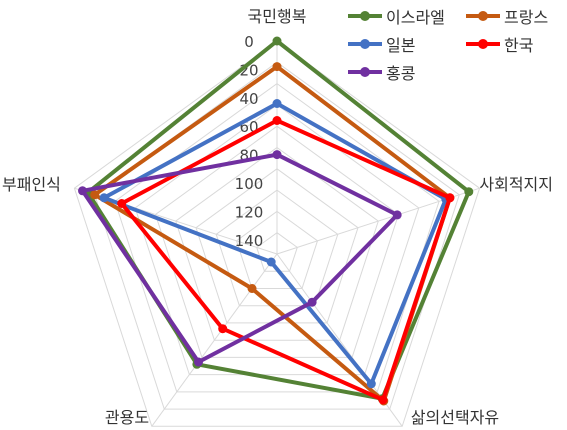 The height and width of the screenshot is (430, 567). I want to click on radial-tick-label: 100, so click(249, 184).